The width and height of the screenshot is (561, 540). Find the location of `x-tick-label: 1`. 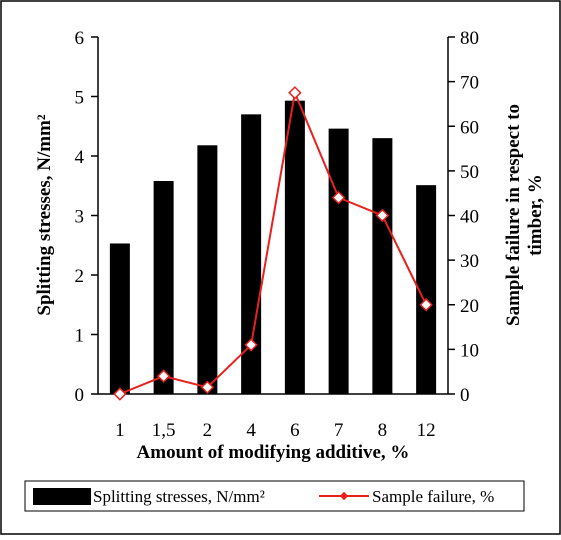

x-tick-label: 1 is located at coordinates (120, 430).